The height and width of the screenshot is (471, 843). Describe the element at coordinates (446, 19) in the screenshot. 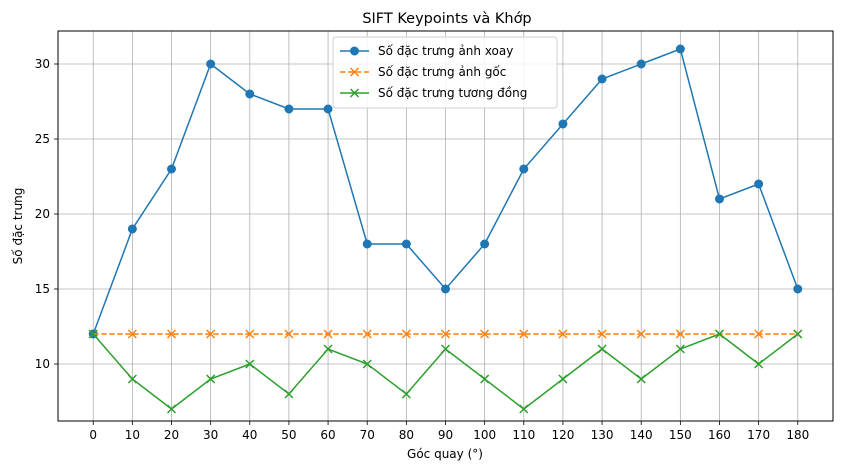

I see `chart-title: SIFT Keypoints và Khớp` at that location.